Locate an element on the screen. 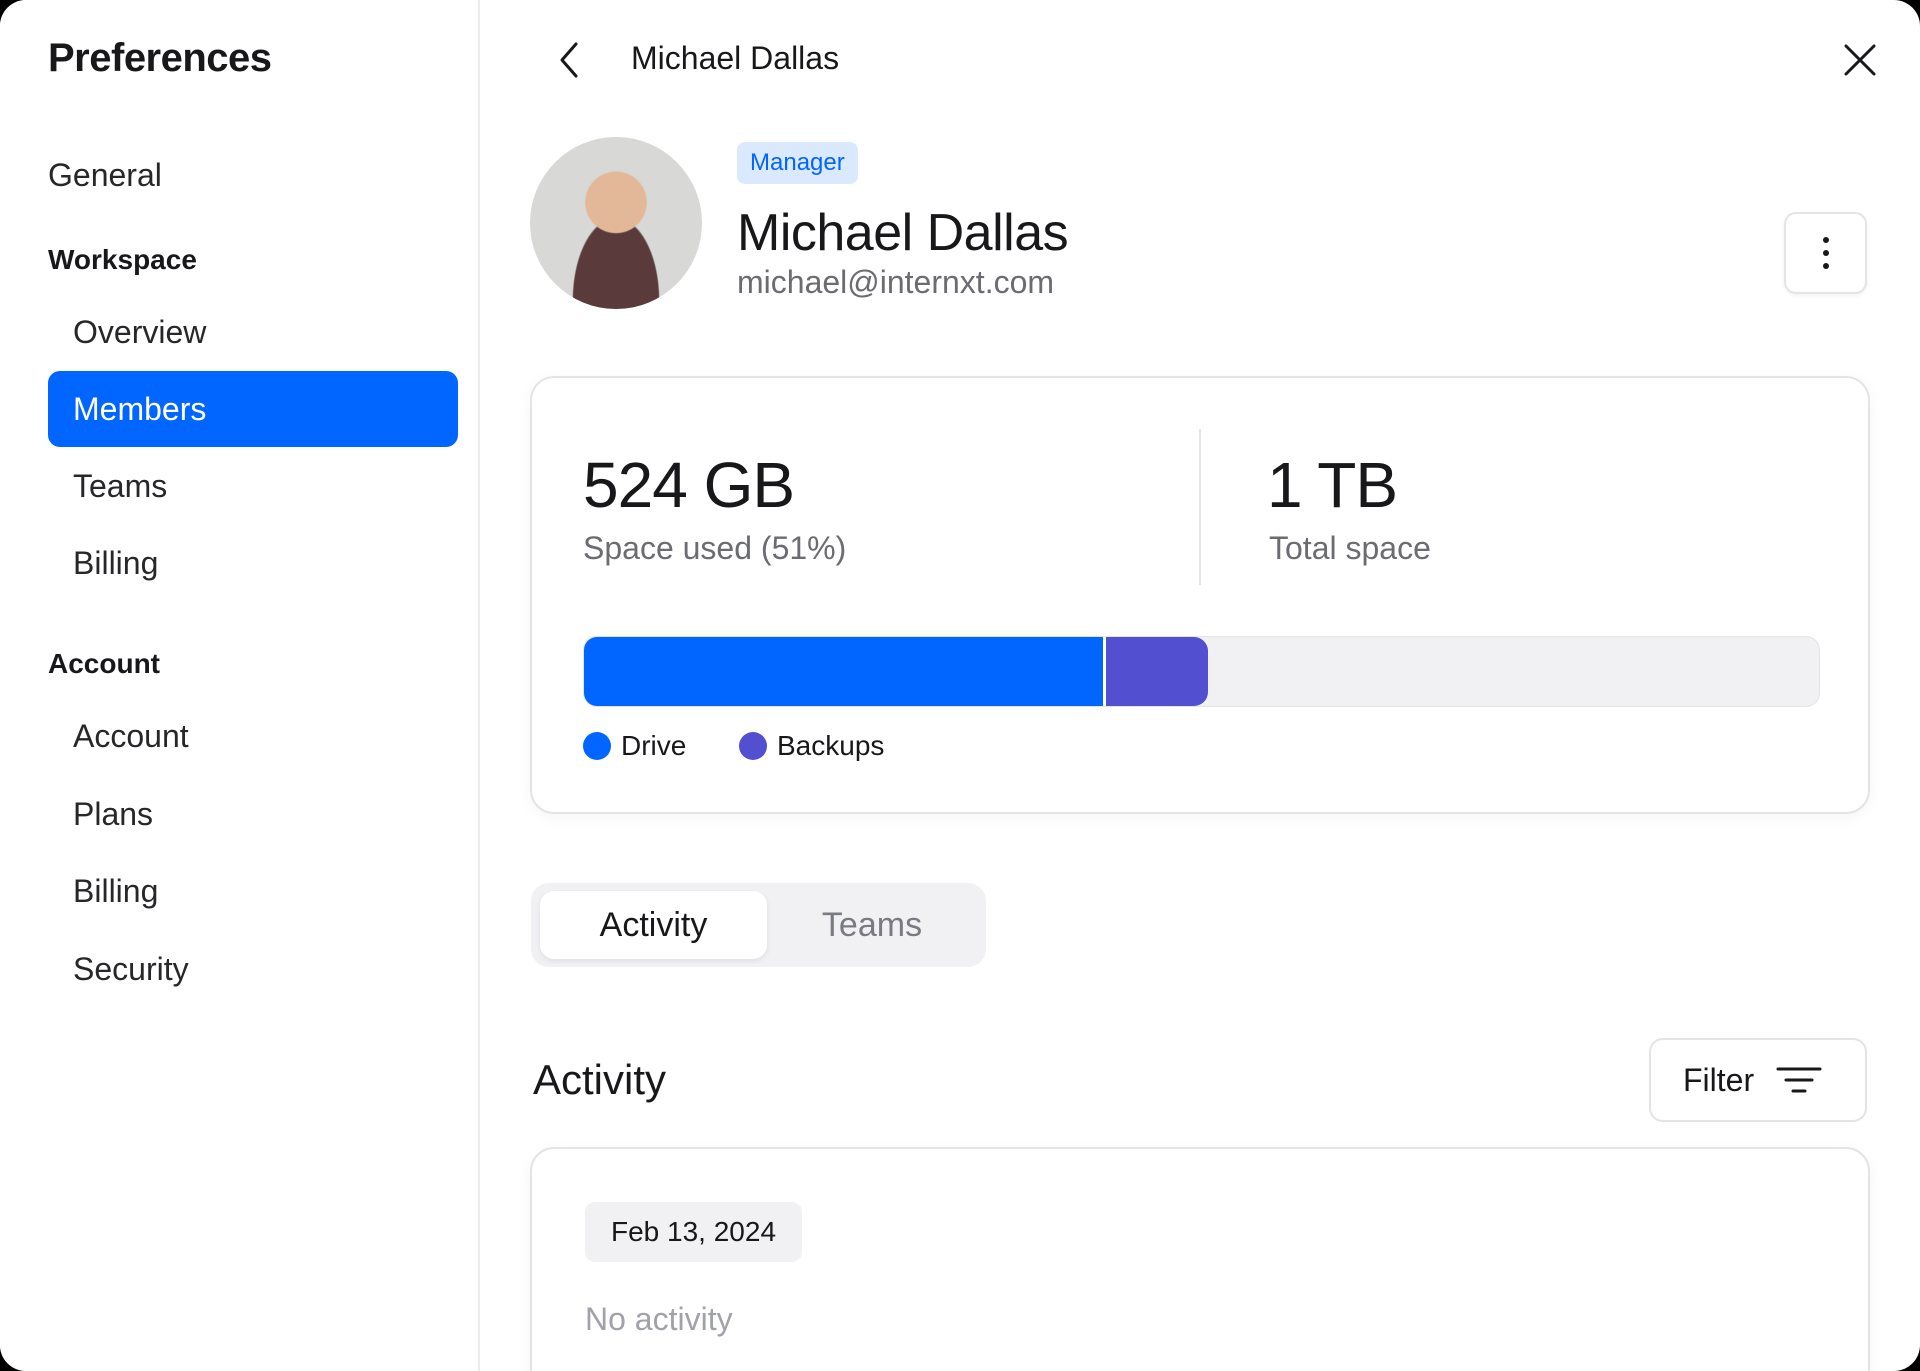  tab-bar: Activity Teams is located at coordinates (758, 925).